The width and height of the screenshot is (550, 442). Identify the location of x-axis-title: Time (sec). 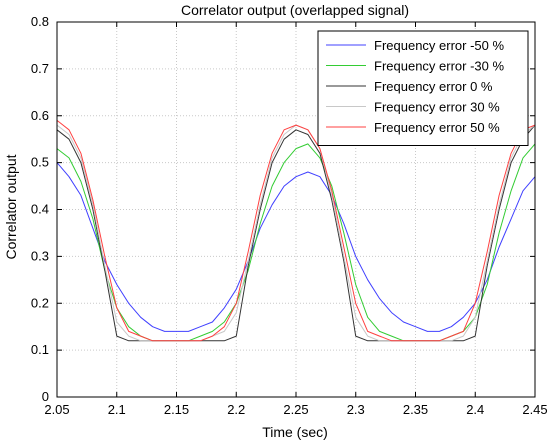
(295, 432).